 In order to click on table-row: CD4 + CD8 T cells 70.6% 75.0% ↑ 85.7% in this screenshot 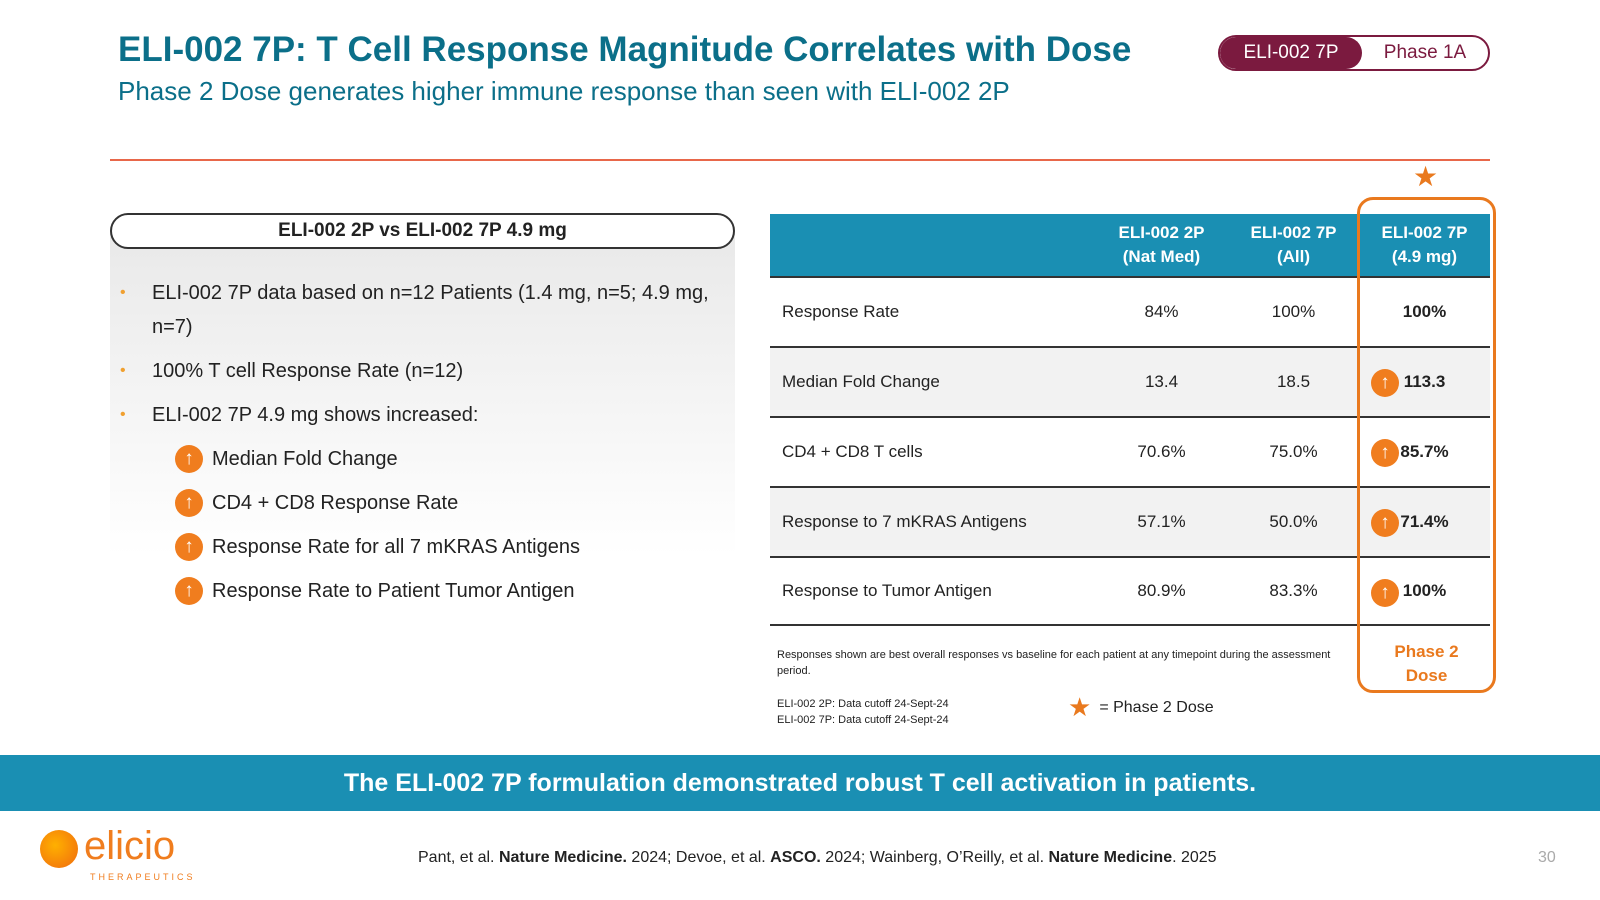, I will do `click(1130, 451)`.